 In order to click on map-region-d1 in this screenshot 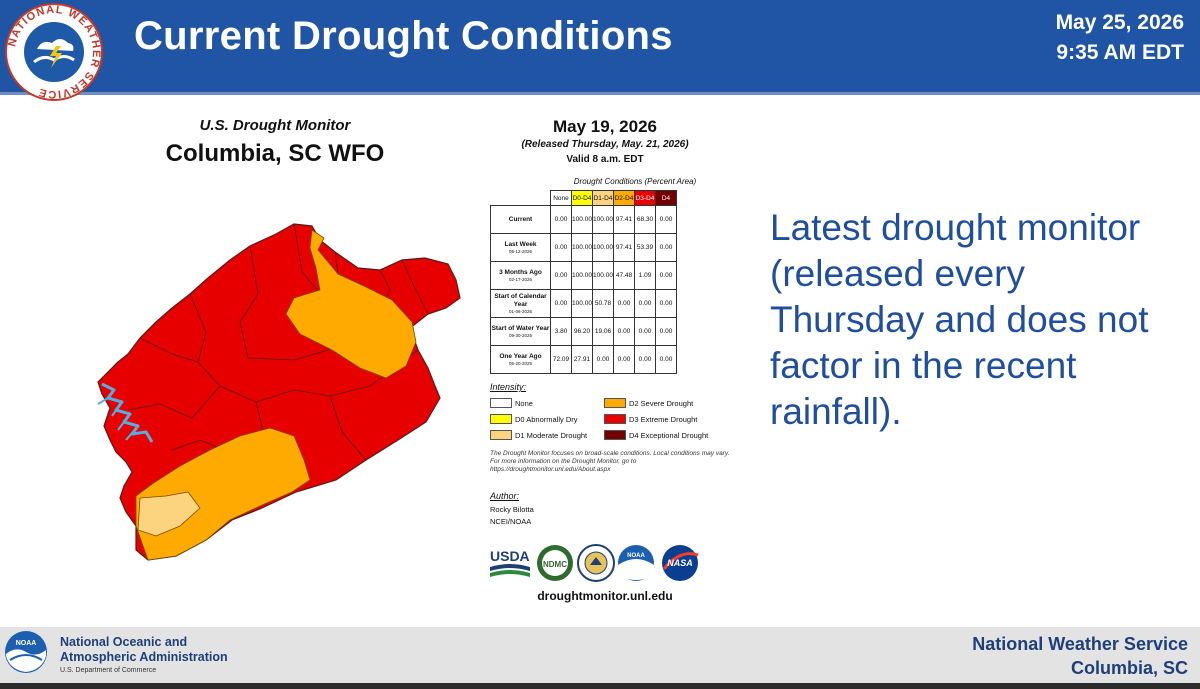, I will do `click(169, 514)`.